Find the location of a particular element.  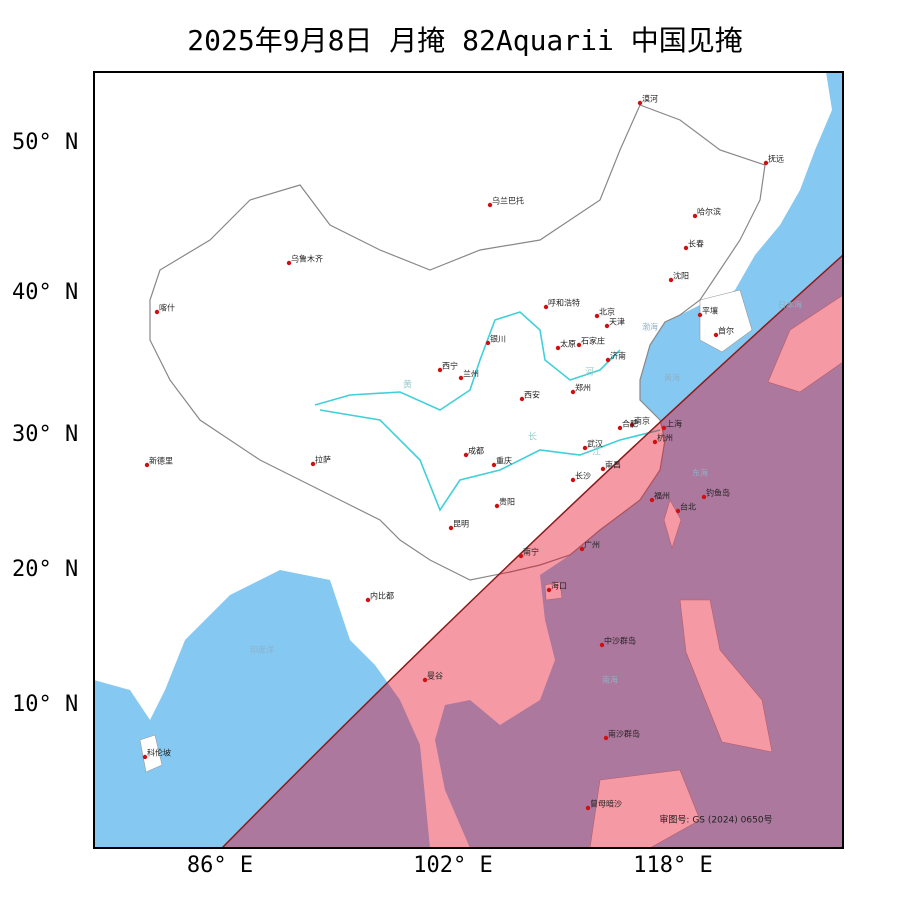

city-label: 北京 is located at coordinates (607, 312).